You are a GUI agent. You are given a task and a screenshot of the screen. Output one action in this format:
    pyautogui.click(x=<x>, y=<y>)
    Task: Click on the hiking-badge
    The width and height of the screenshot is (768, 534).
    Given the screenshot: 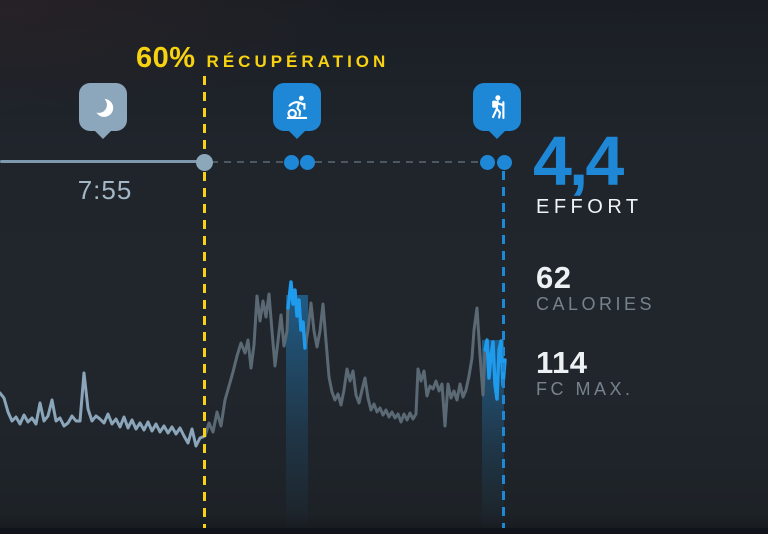 What is the action you would take?
    pyautogui.click(x=497, y=107)
    